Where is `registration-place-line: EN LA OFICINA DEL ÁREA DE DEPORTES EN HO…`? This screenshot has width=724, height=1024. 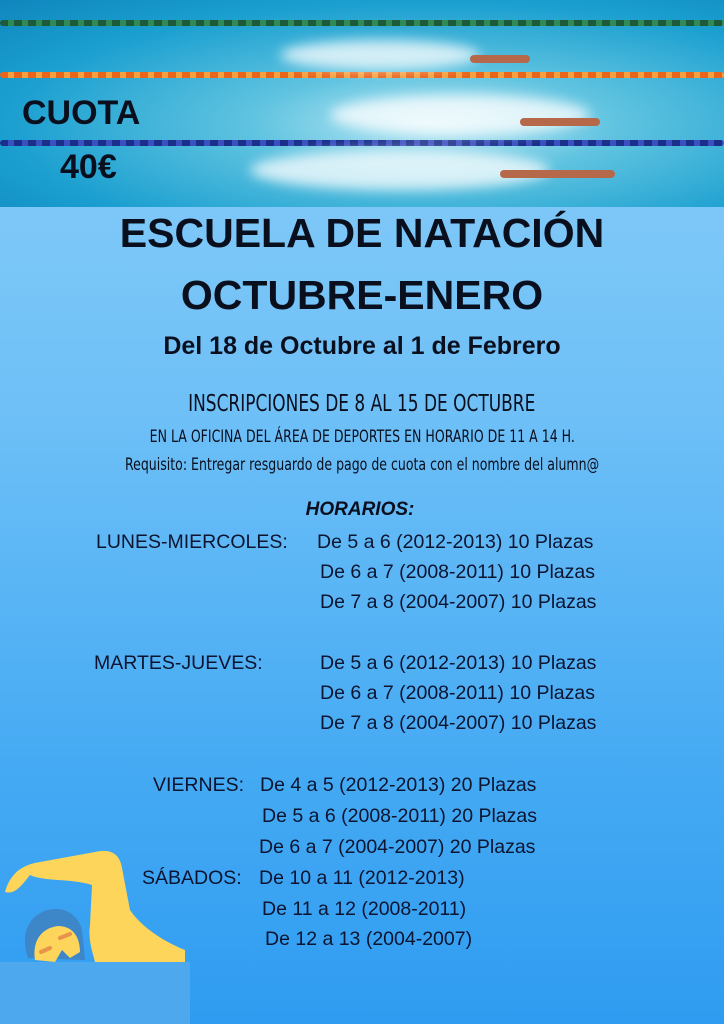 registration-place-line: EN LA OFICINA DEL ÁREA DE DEPORTES EN HO… is located at coordinates (362, 437).